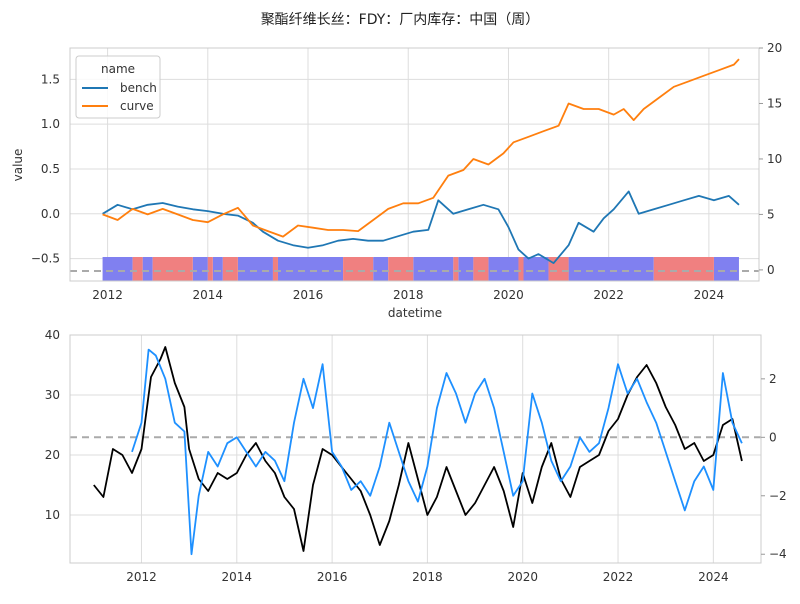 The width and height of the screenshot is (800, 604). Describe the element at coordinates (50, 214) in the screenshot. I see `y-left-tick-label: 0.0` at that location.